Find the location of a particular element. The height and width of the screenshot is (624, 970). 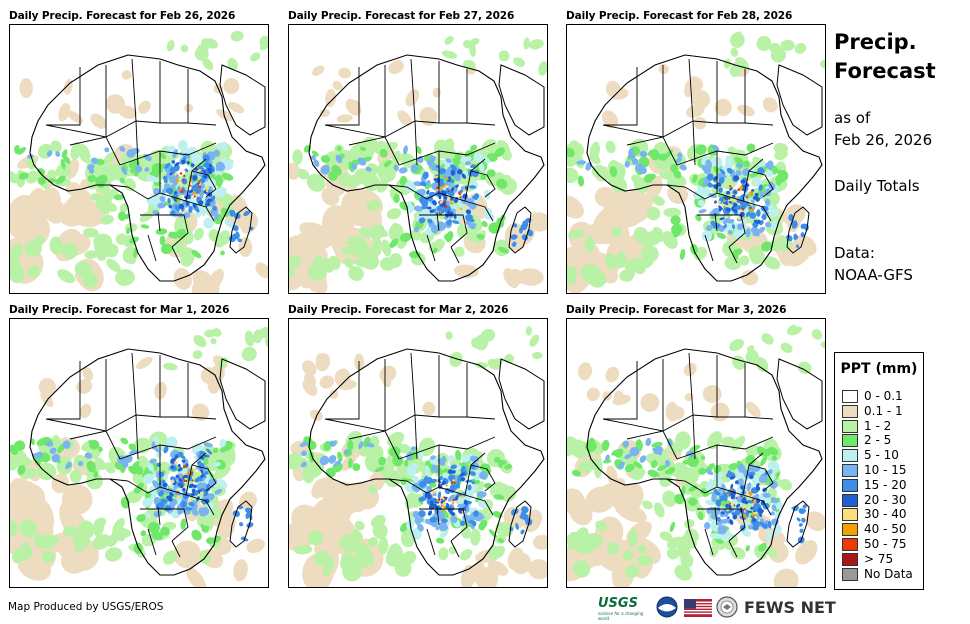

forecast-panel: Daily Precip. Forecast for Mar 2, 2026 is located at coordinates (418, 446).